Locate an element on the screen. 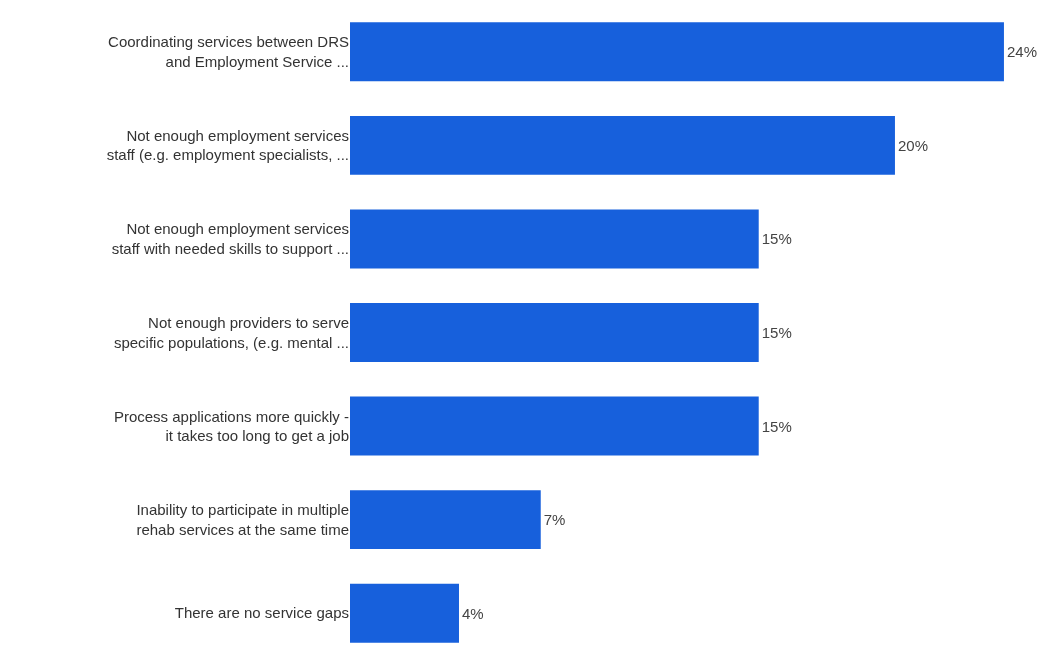 The image size is (1058, 660). y-tick-label: Process applications more quickly - it takes too long to get a job is located at coordinates (231, 426).